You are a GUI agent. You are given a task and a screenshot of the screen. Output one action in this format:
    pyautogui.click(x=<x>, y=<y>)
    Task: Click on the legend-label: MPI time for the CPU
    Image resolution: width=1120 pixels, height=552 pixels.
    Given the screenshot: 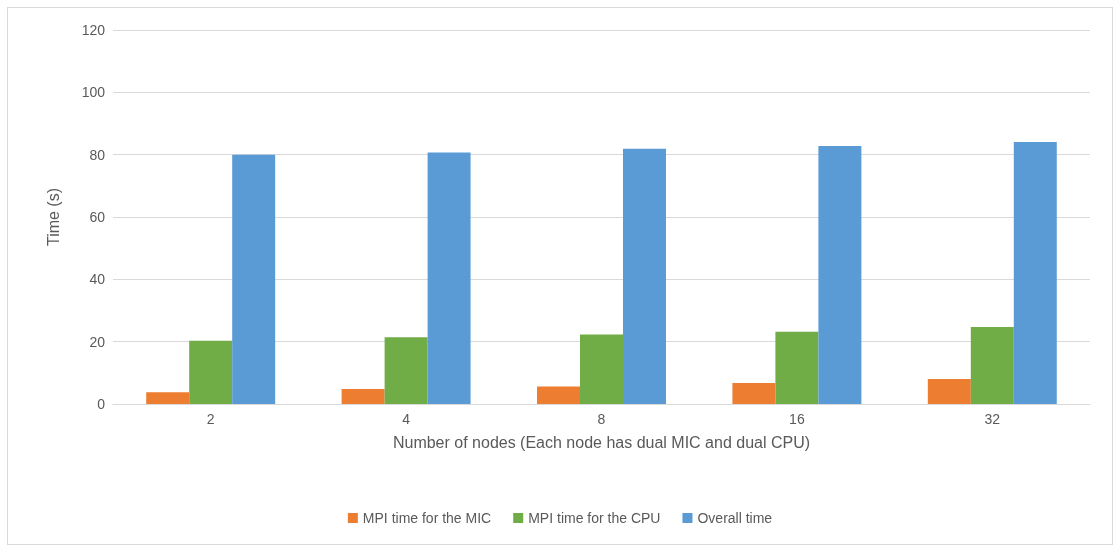 What is the action you would take?
    pyautogui.click(x=594, y=518)
    